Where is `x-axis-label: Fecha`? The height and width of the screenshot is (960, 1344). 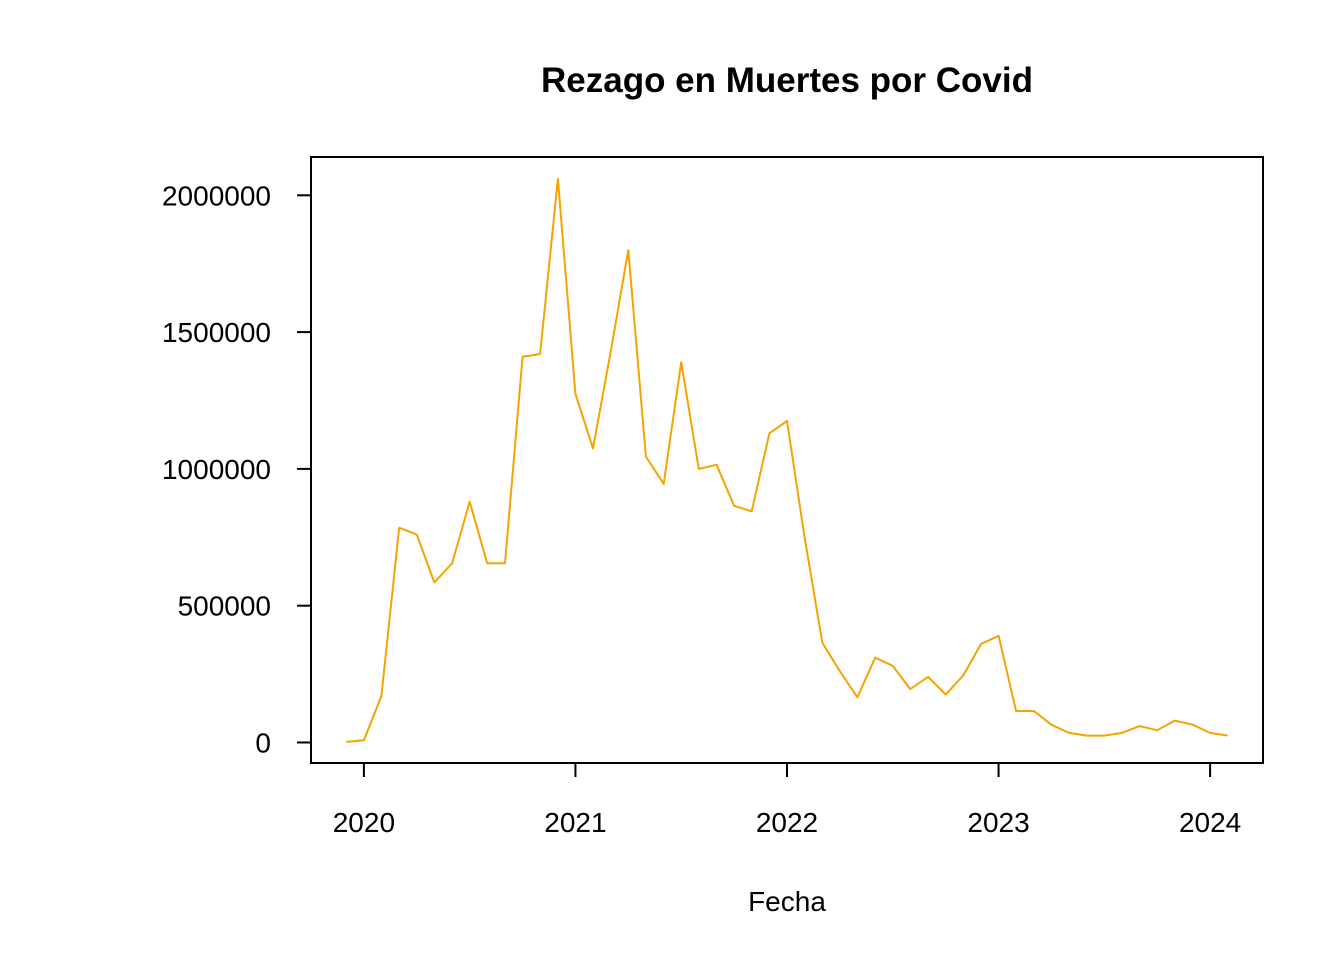
x-axis-label: Fecha is located at coordinates (787, 901).